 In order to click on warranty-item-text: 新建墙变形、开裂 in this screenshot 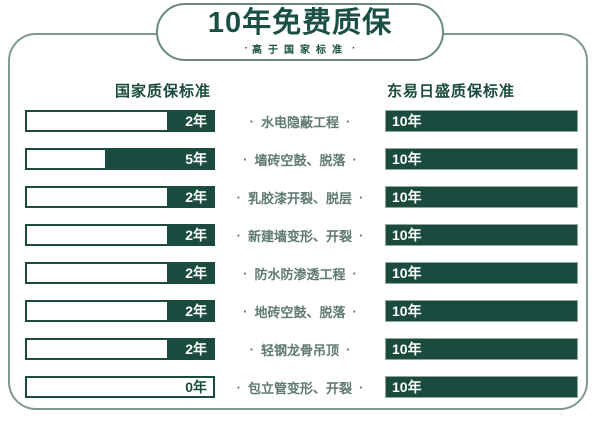, I will do `click(299, 236)`.